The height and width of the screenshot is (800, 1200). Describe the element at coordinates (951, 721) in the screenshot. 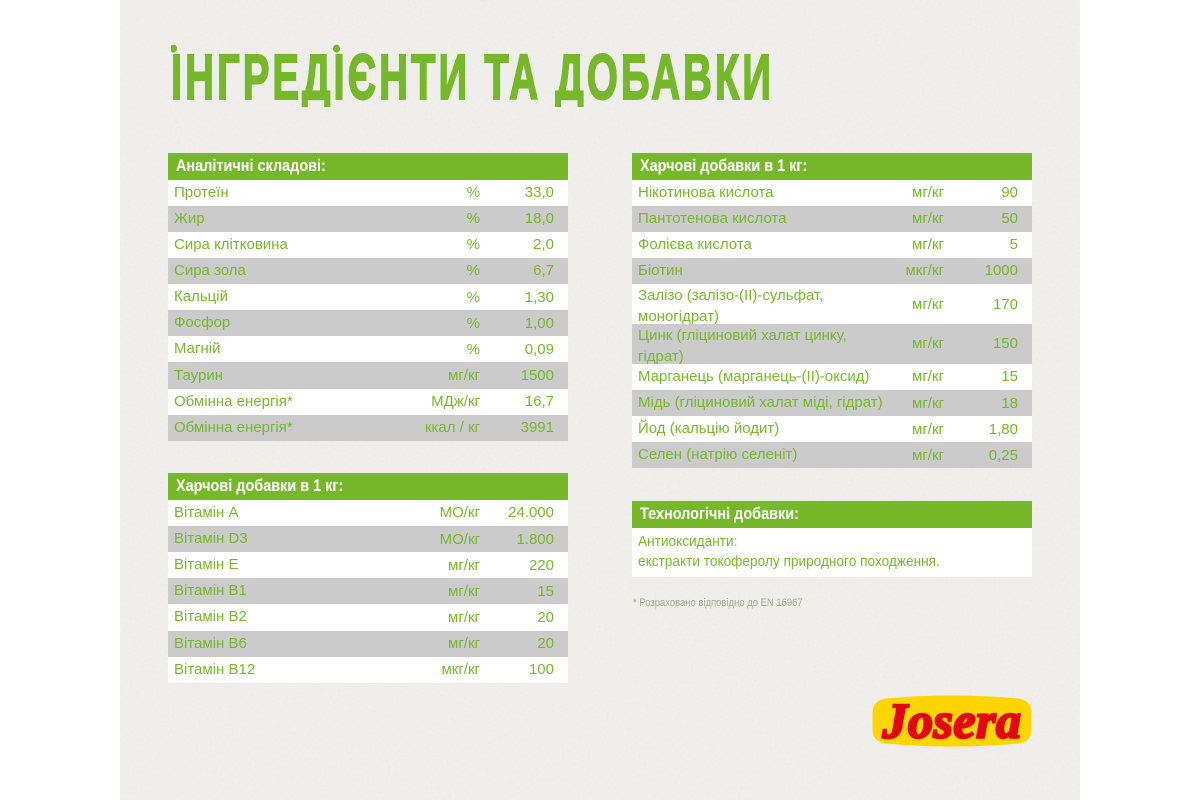

I see `svg-text: Josera` at that location.